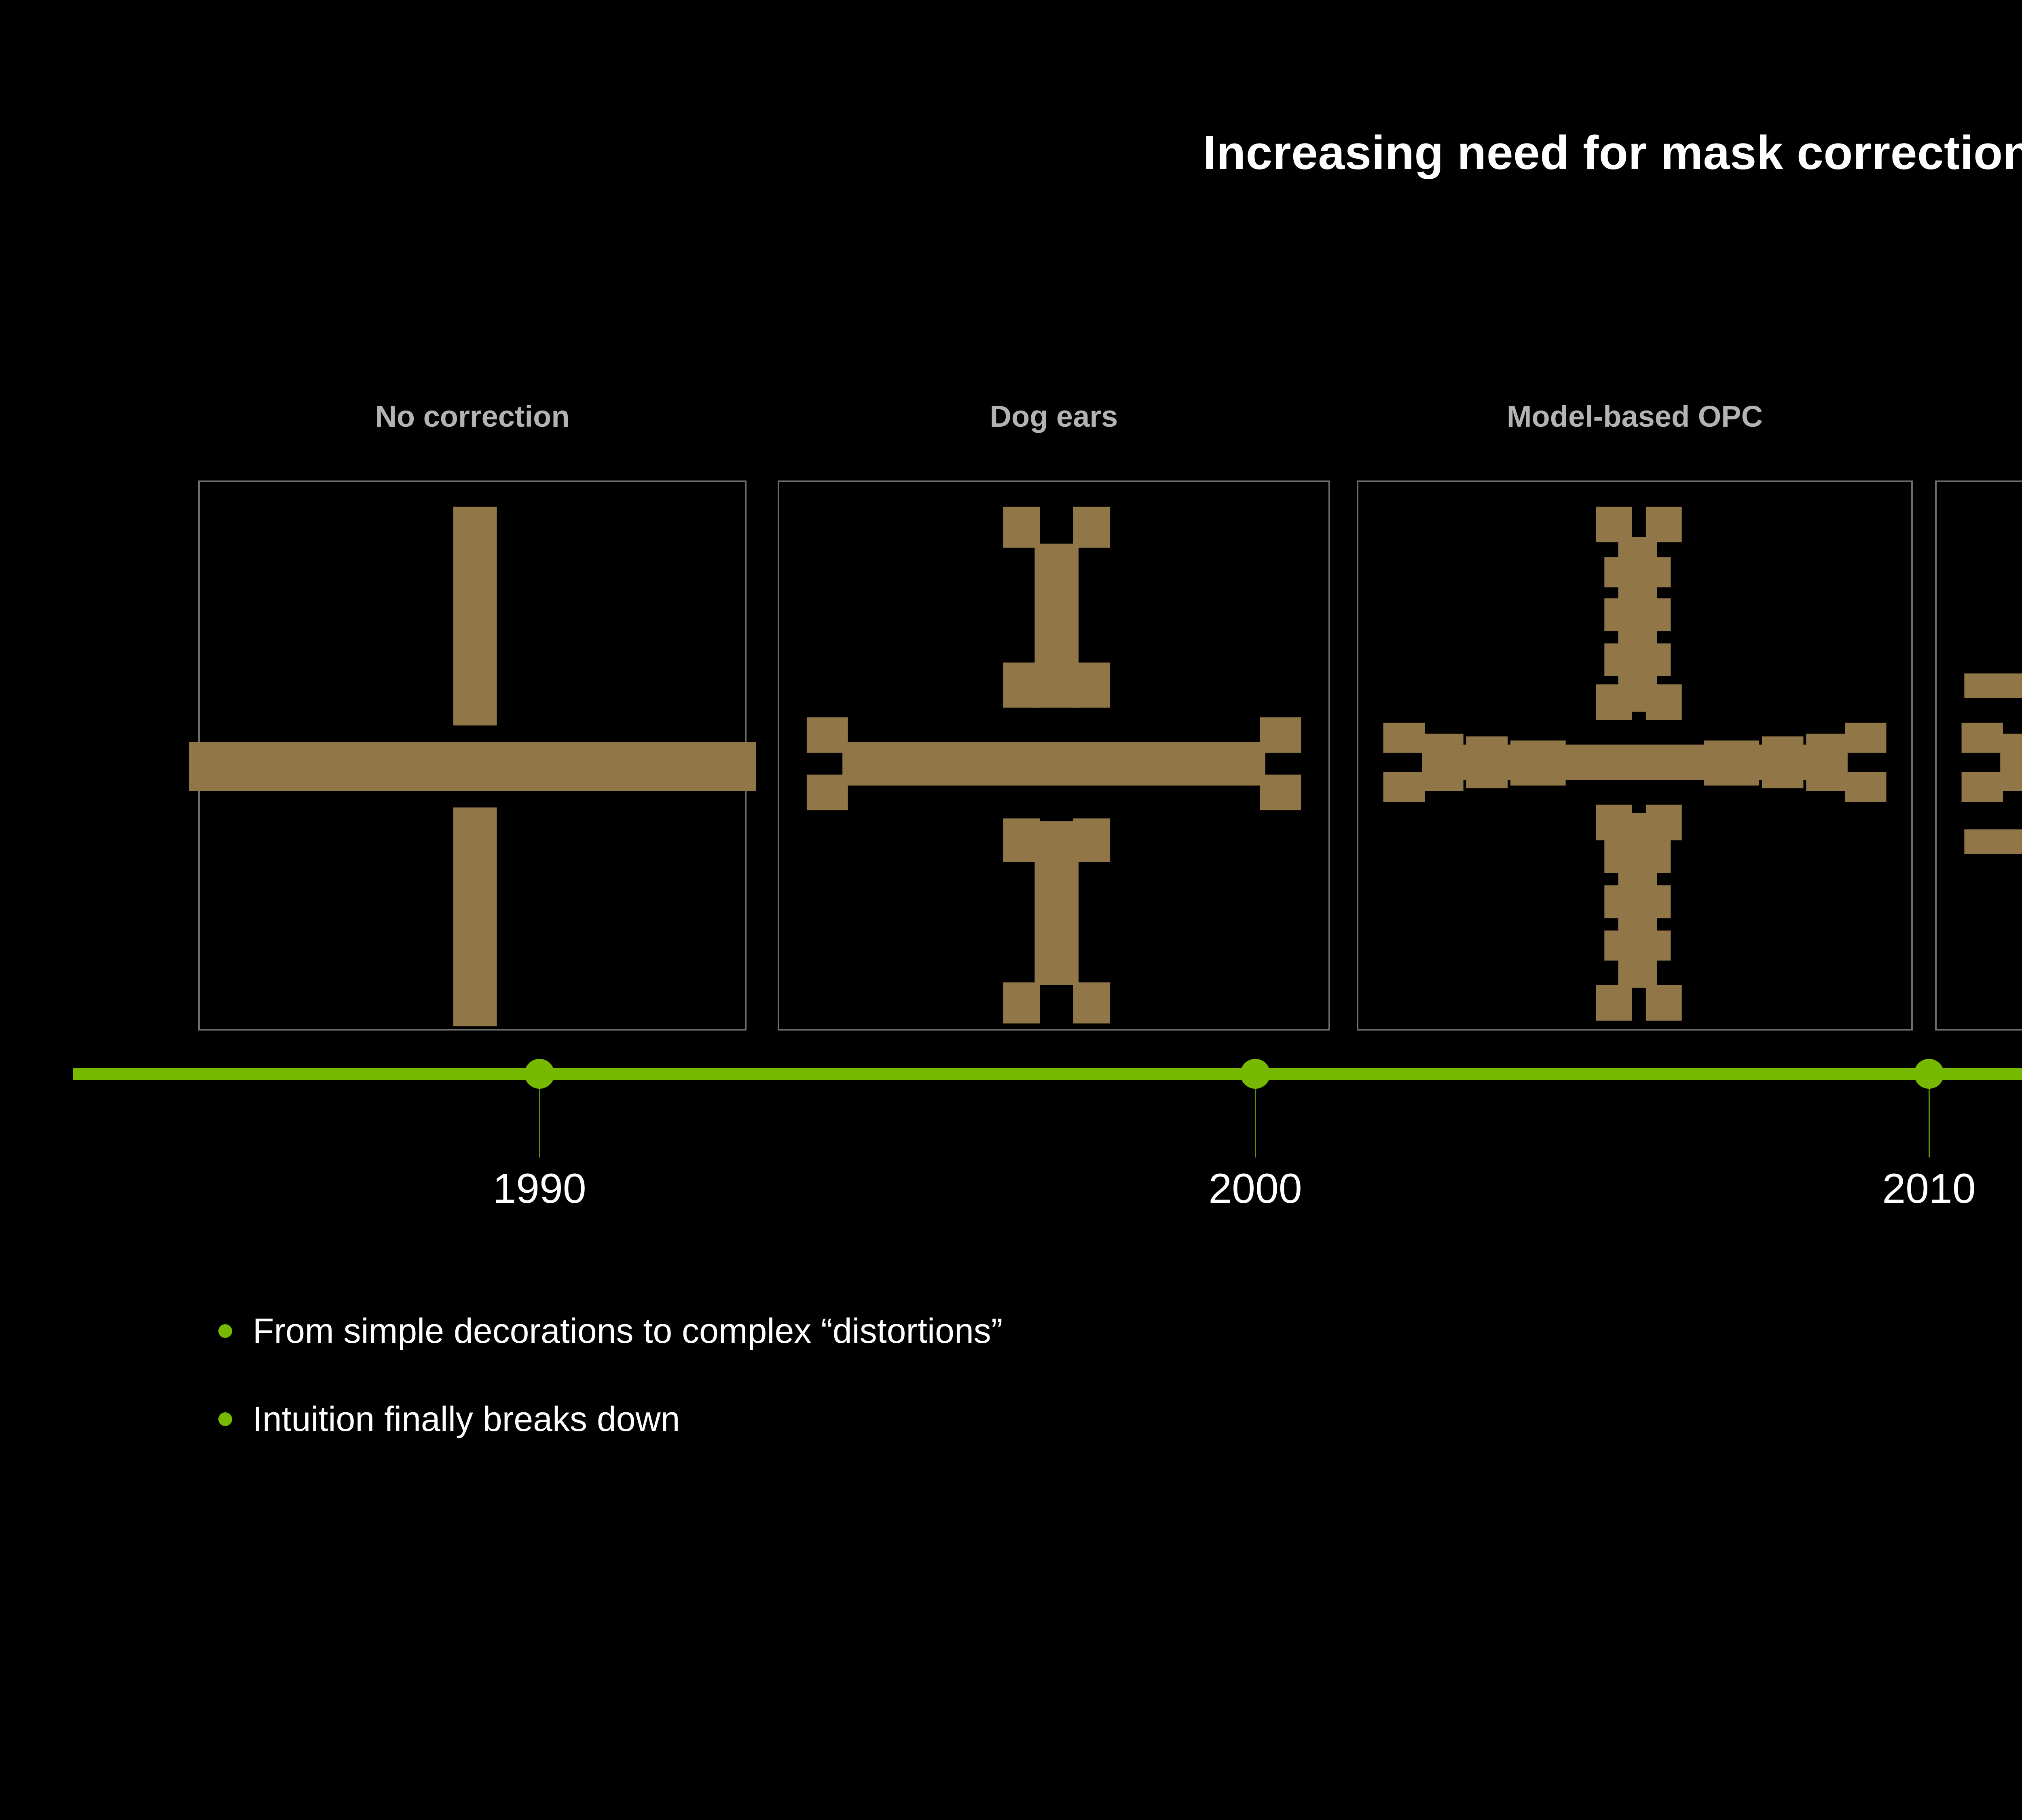 The width and height of the screenshot is (2022, 1820). I want to click on timeline-stem-1990, so click(539, 1124).